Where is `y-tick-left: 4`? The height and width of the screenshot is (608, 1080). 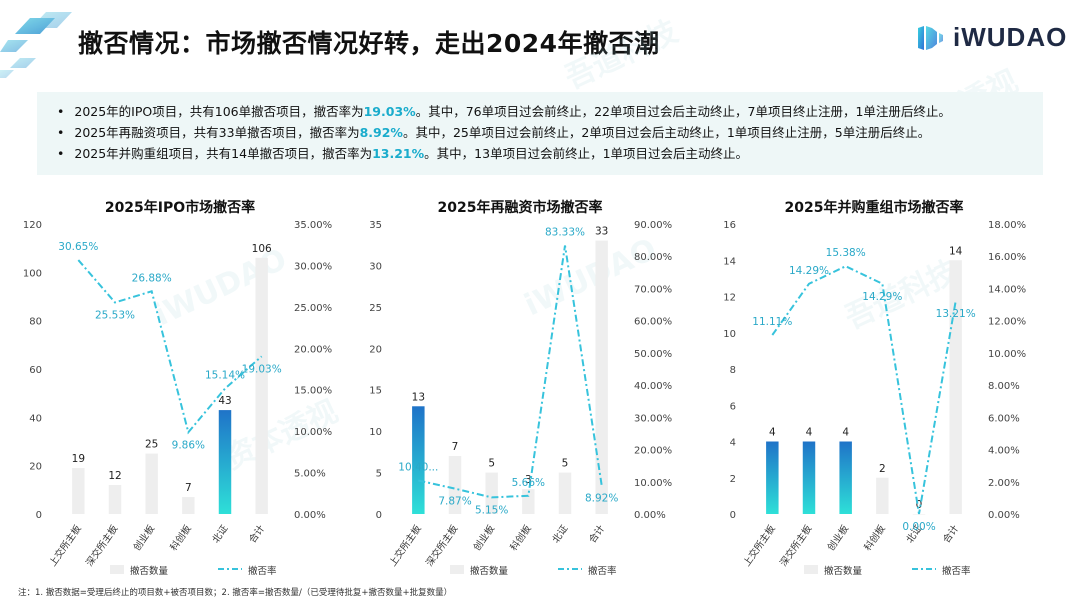
y-tick-left: 4 is located at coordinates (733, 443).